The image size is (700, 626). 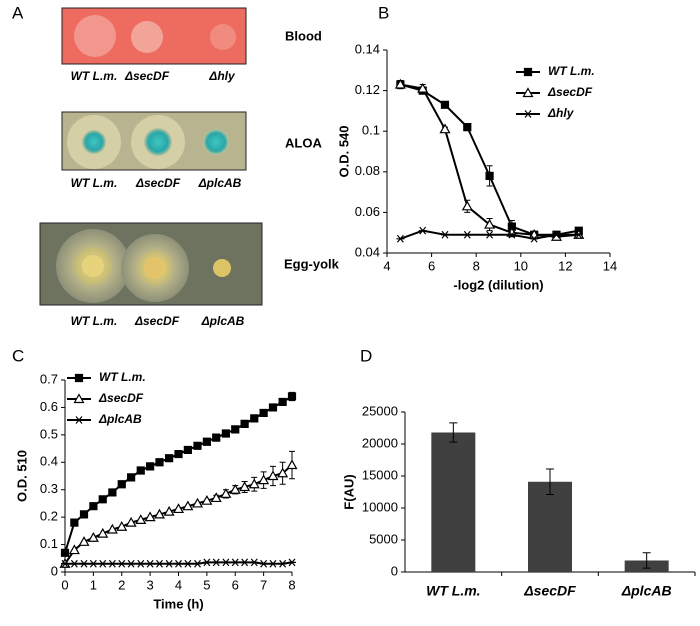 I want to click on x-tick-label: 6, so click(x=235, y=584).